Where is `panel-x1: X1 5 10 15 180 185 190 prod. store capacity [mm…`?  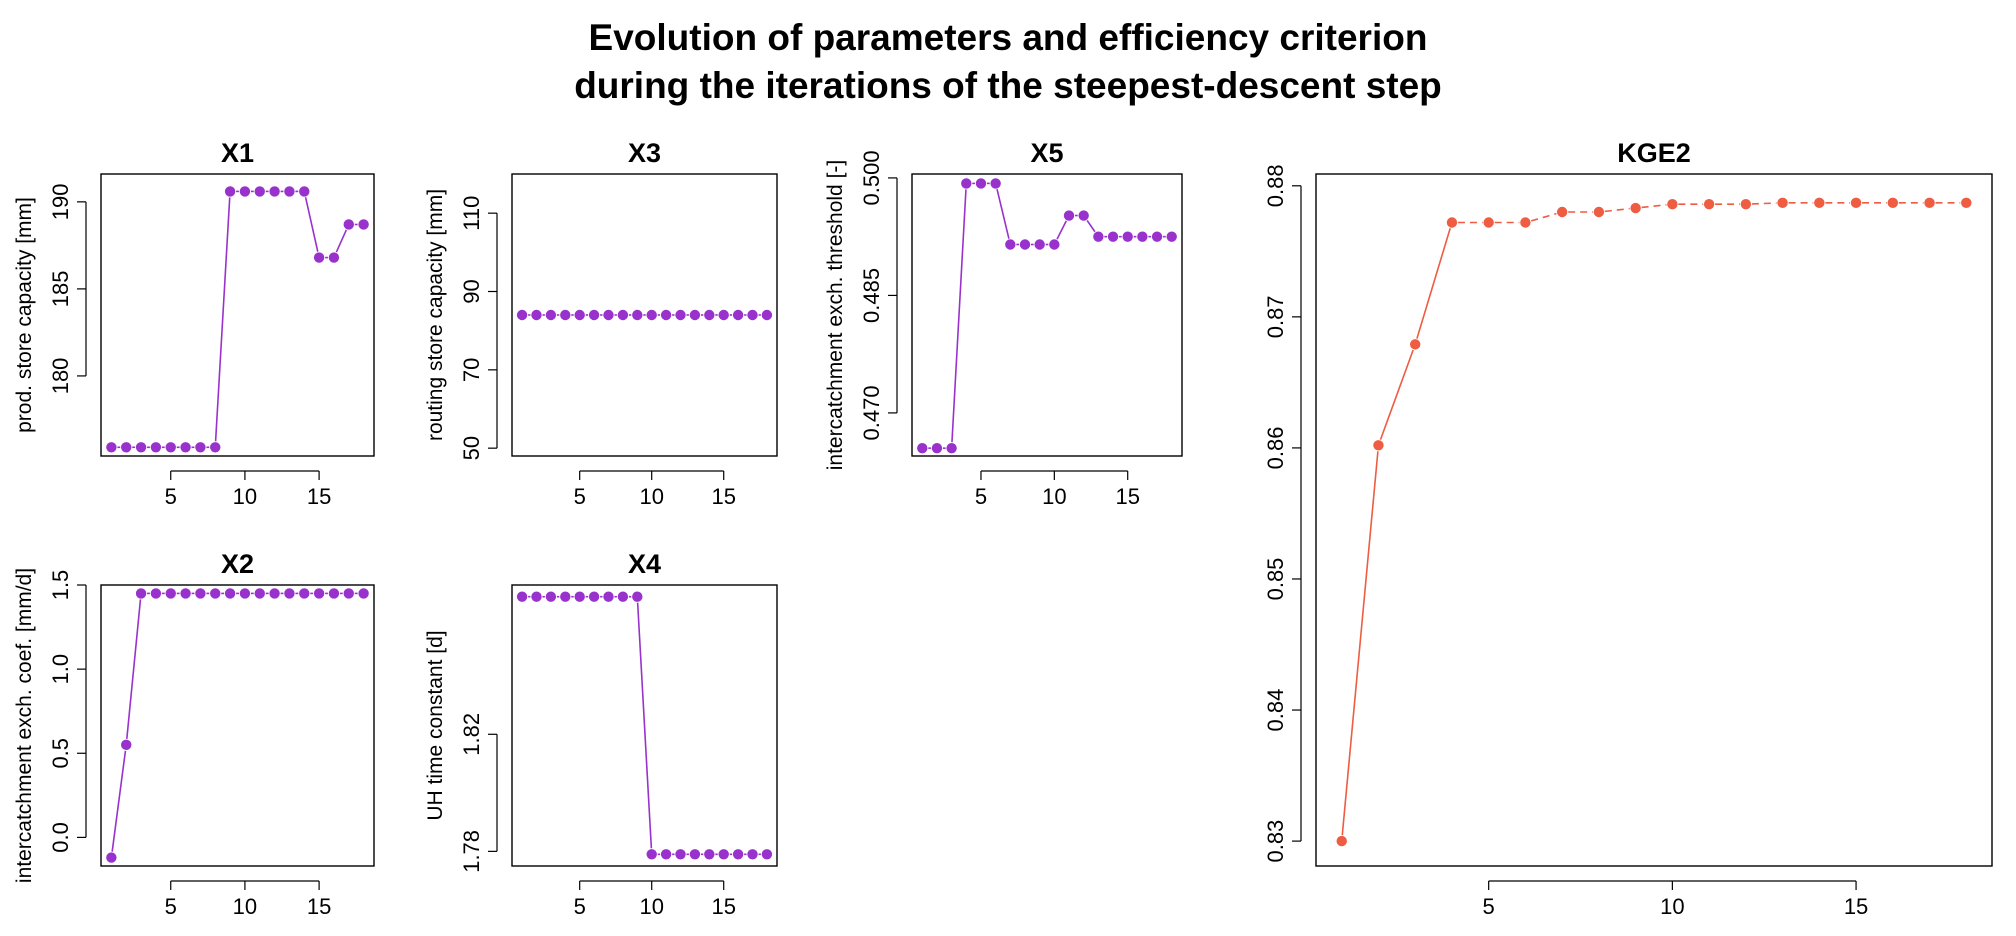
panel-x1: X1 5 10 15 180 185 190 prod. store capacity [mm… is located at coordinates (194, 323).